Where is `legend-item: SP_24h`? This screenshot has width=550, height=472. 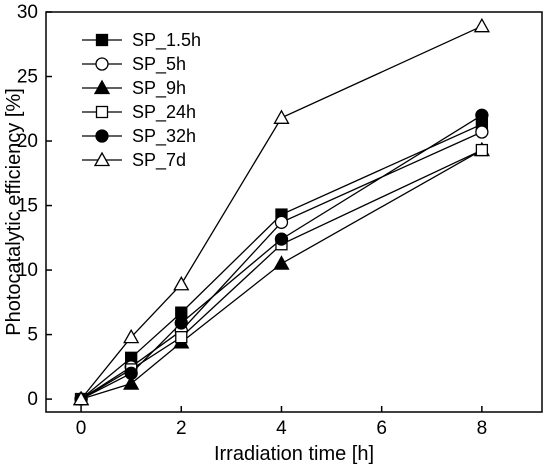
legend-item: SP_24h is located at coordinates (139, 112).